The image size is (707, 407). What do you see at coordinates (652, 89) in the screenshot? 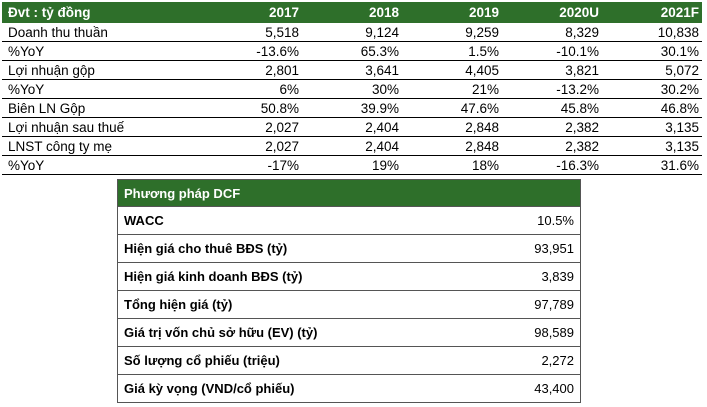
I see `cell-value: 30.2%` at bounding box center [652, 89].